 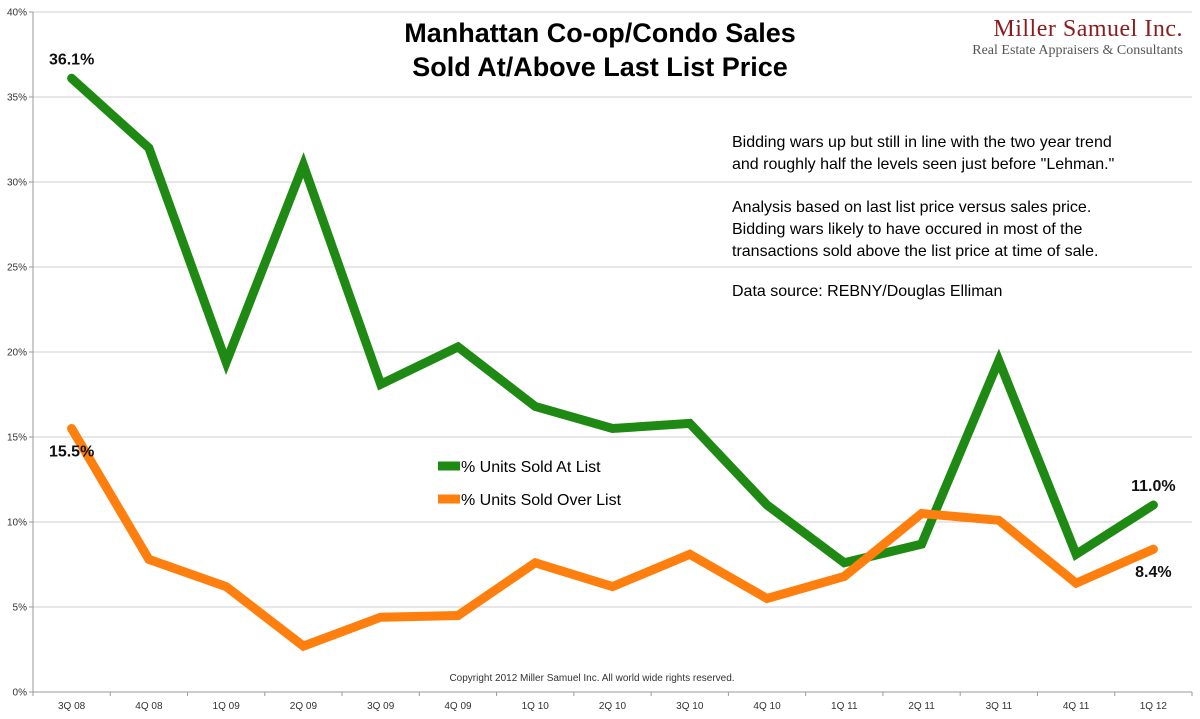 I want to click on y-tick-label: 5%, so click(x=20, y=608).